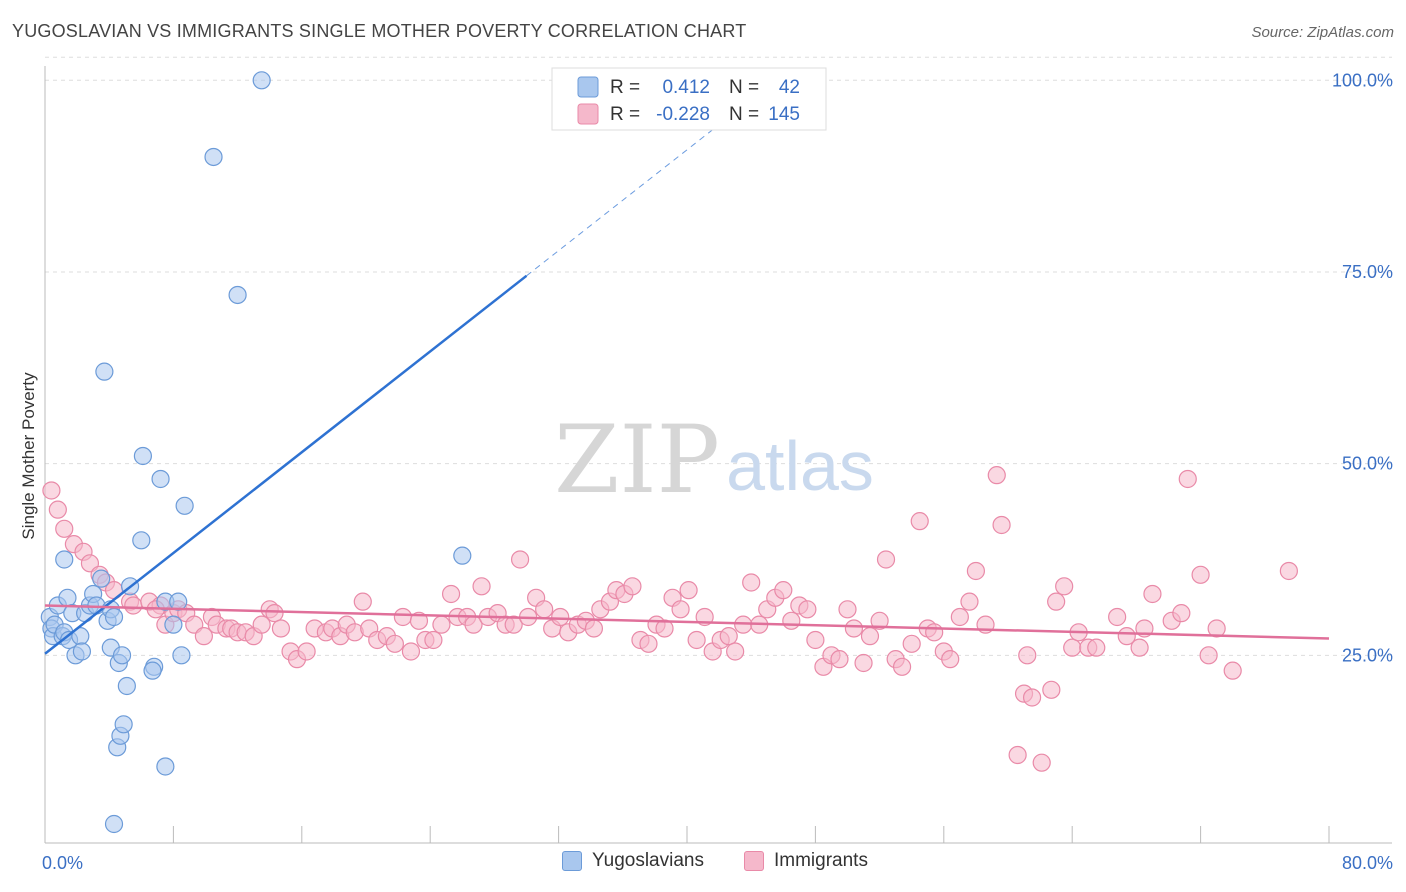 The width and height of the screenshot is (1406, 892). Describe the element at coordinates (784, 114) in the screenshot. I see `legend-n-value-2: 145` at that location.